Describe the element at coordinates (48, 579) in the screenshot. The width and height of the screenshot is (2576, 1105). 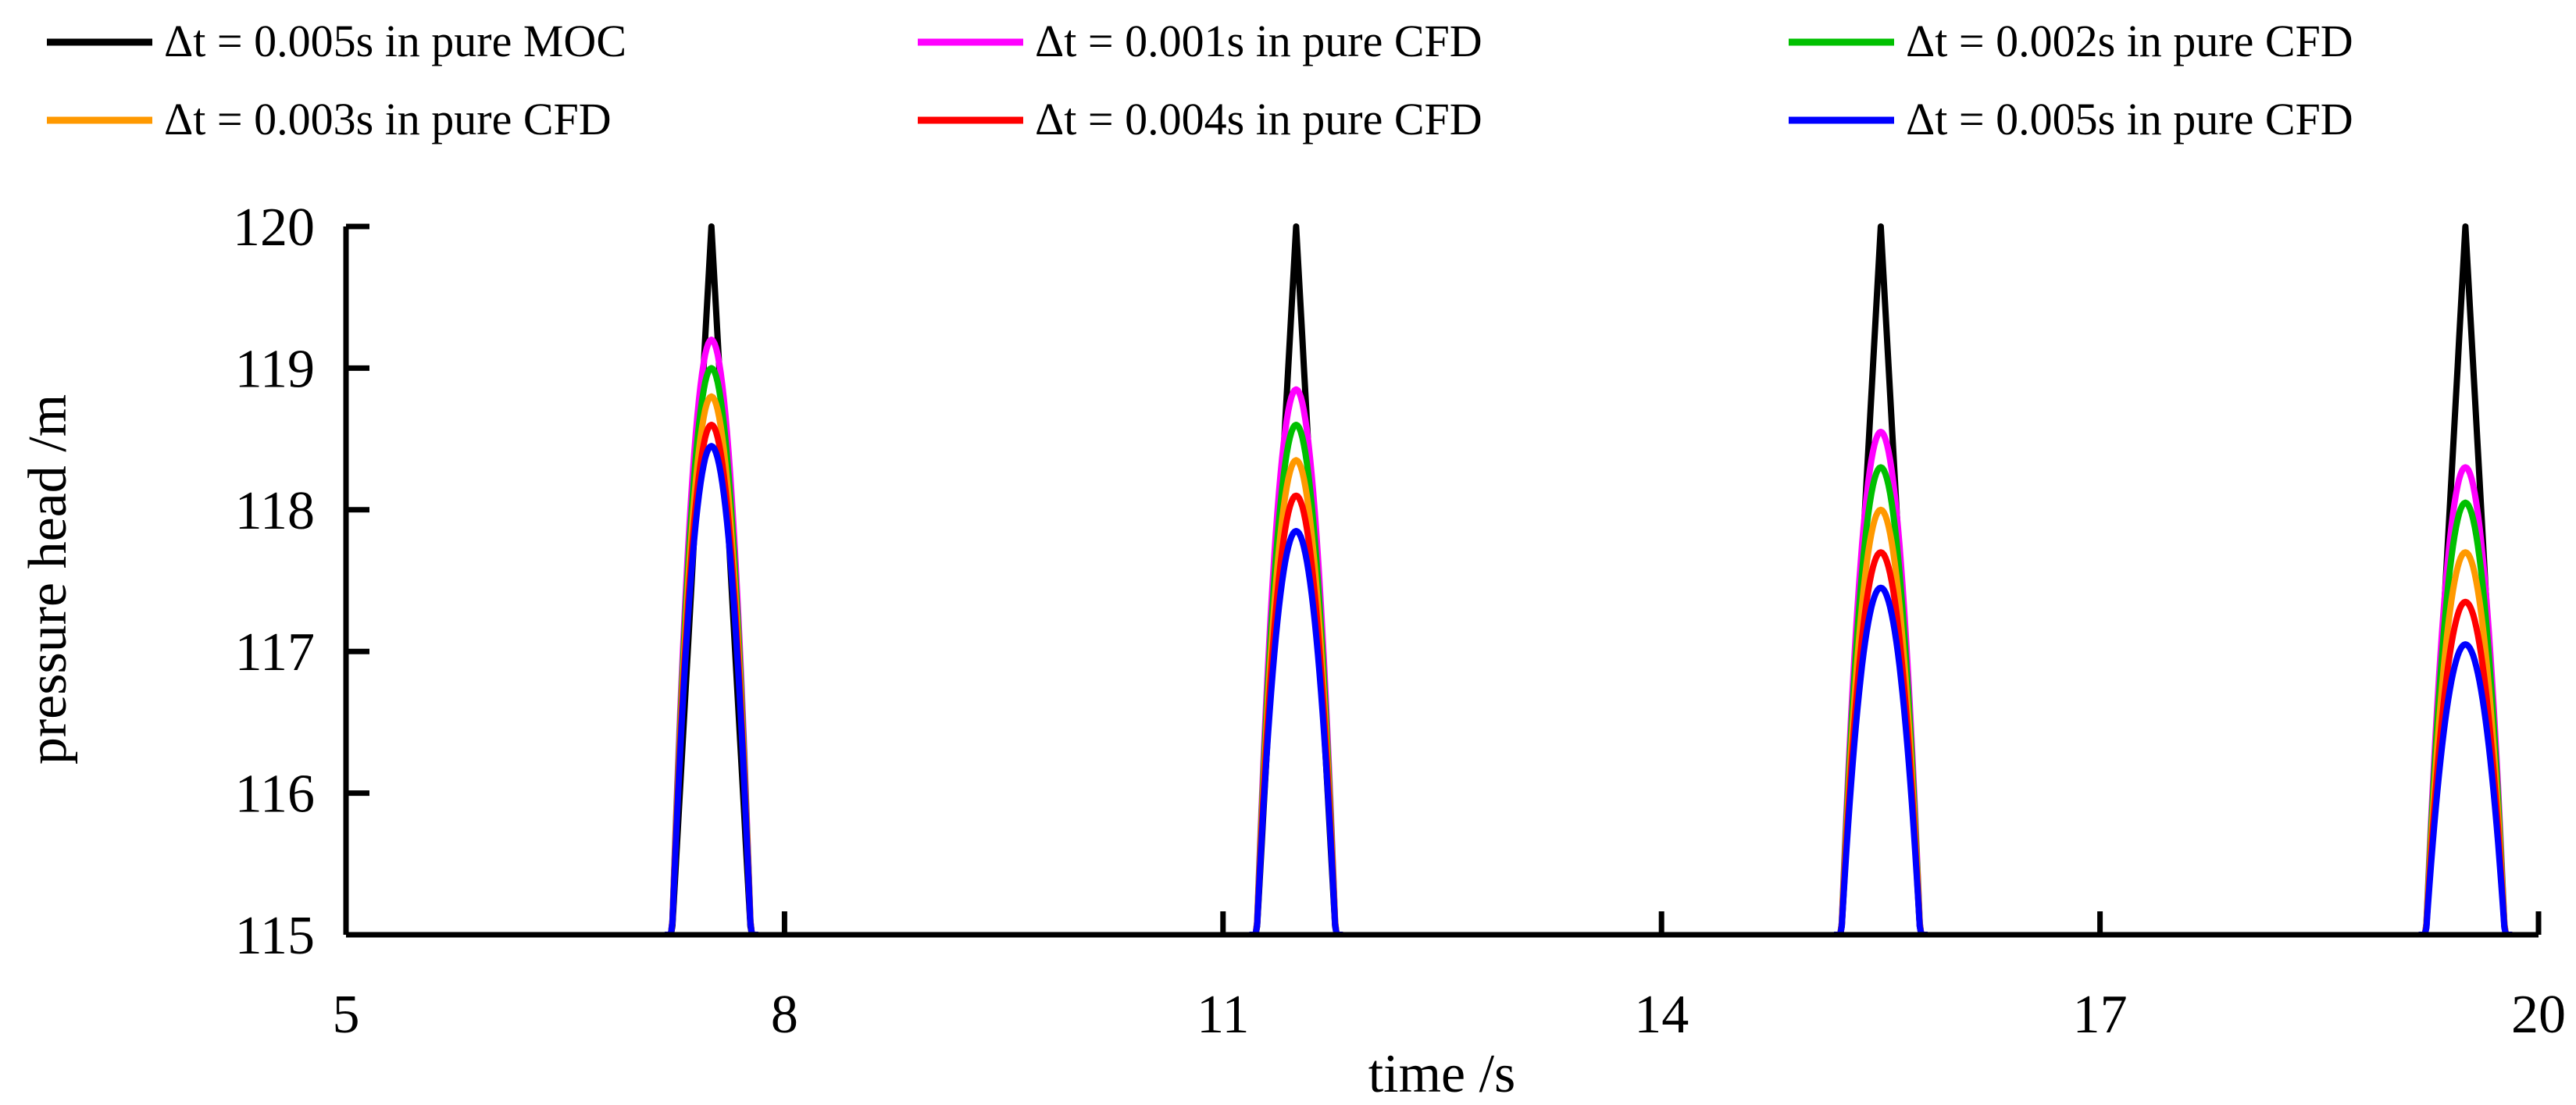
I see `y-axis-title: pressure head /m` at that location.